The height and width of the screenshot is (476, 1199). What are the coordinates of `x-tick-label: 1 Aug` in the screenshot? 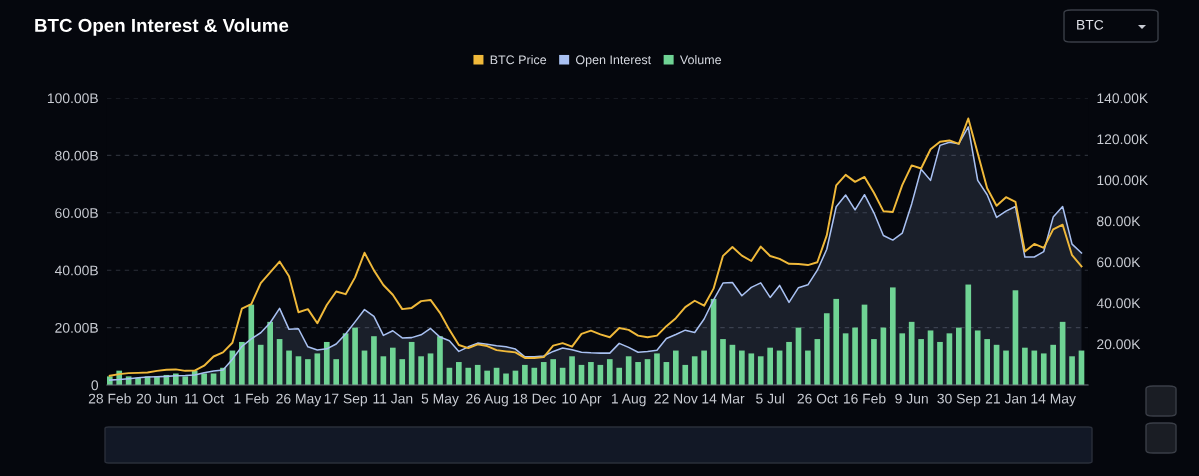 It's located at (628, 400).